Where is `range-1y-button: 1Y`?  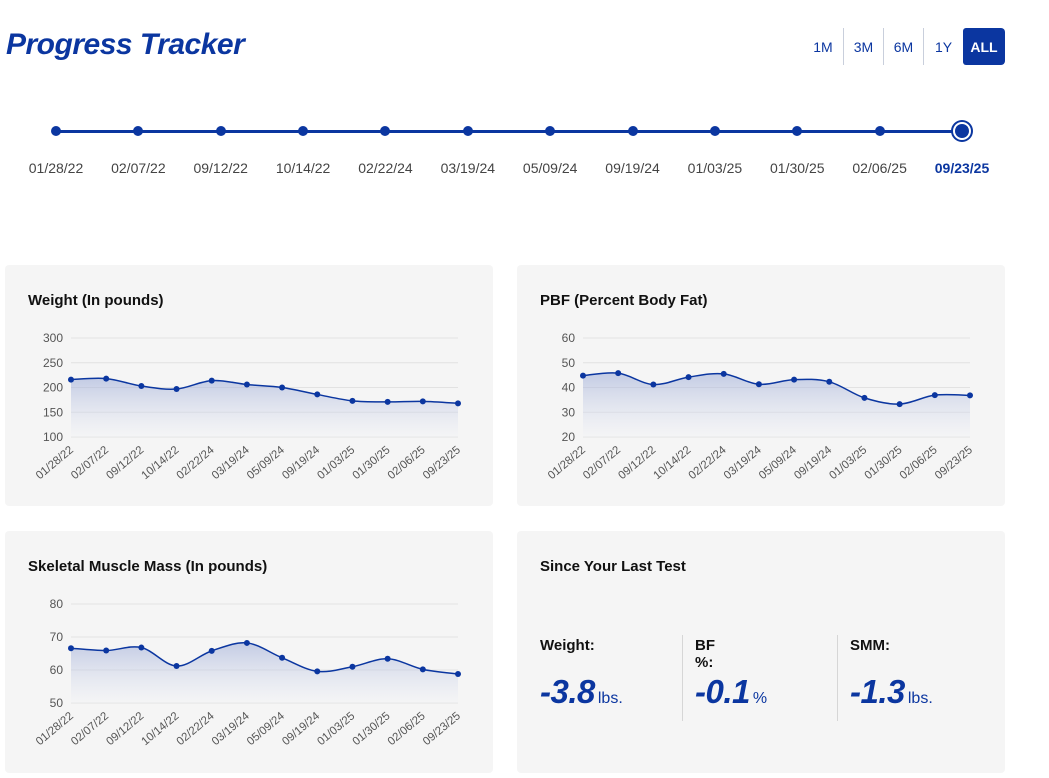 range-1y-button: 1Y is located at coordinates (943, 46).